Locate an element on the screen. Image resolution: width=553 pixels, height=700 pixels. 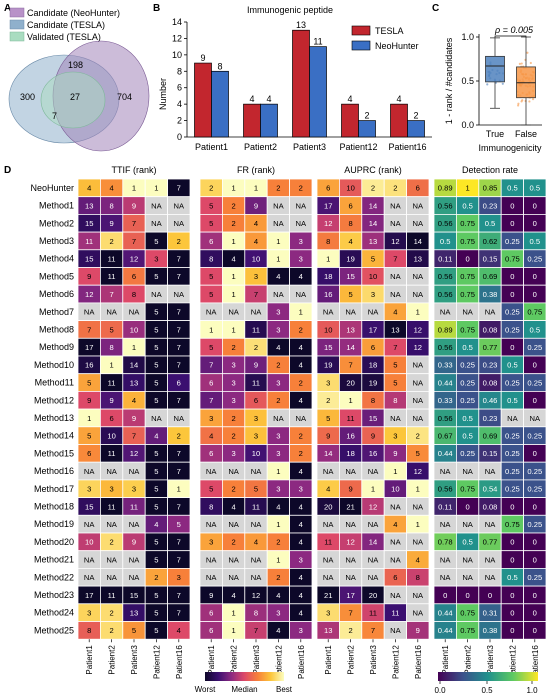
bar-legend-swatch is located at coordinates (361, 45).